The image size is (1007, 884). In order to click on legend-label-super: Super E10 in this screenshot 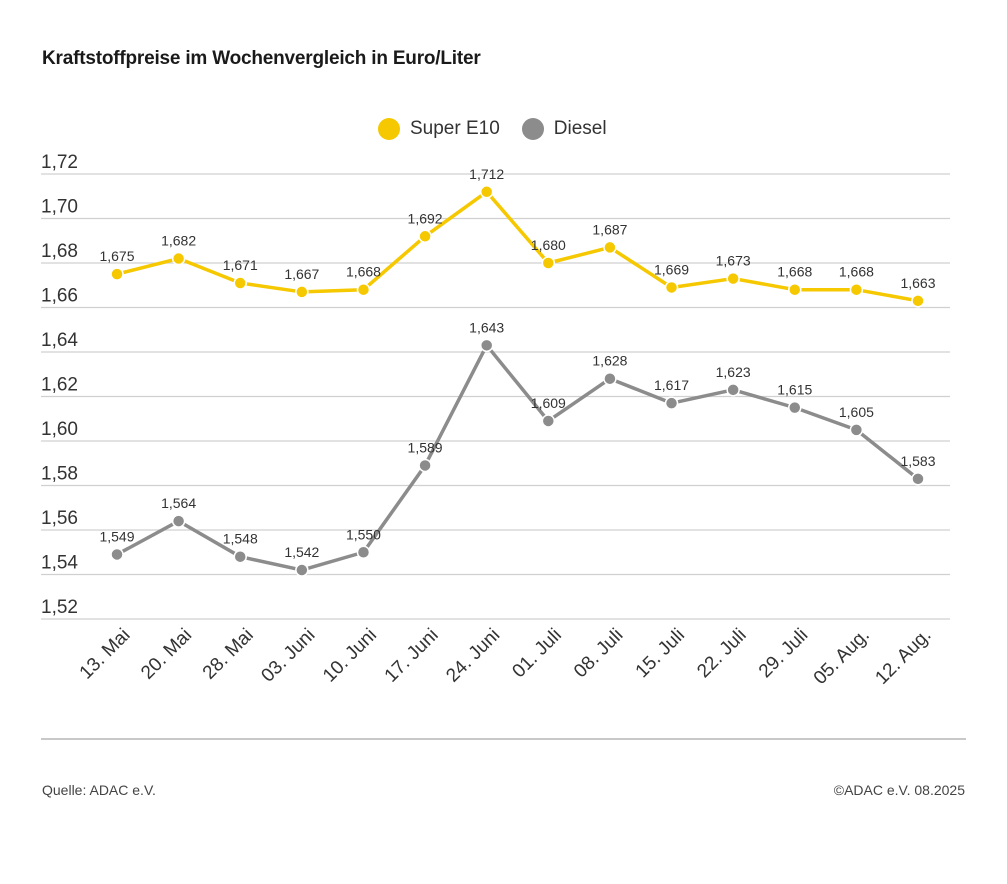, I will do `click(455, 128)`.